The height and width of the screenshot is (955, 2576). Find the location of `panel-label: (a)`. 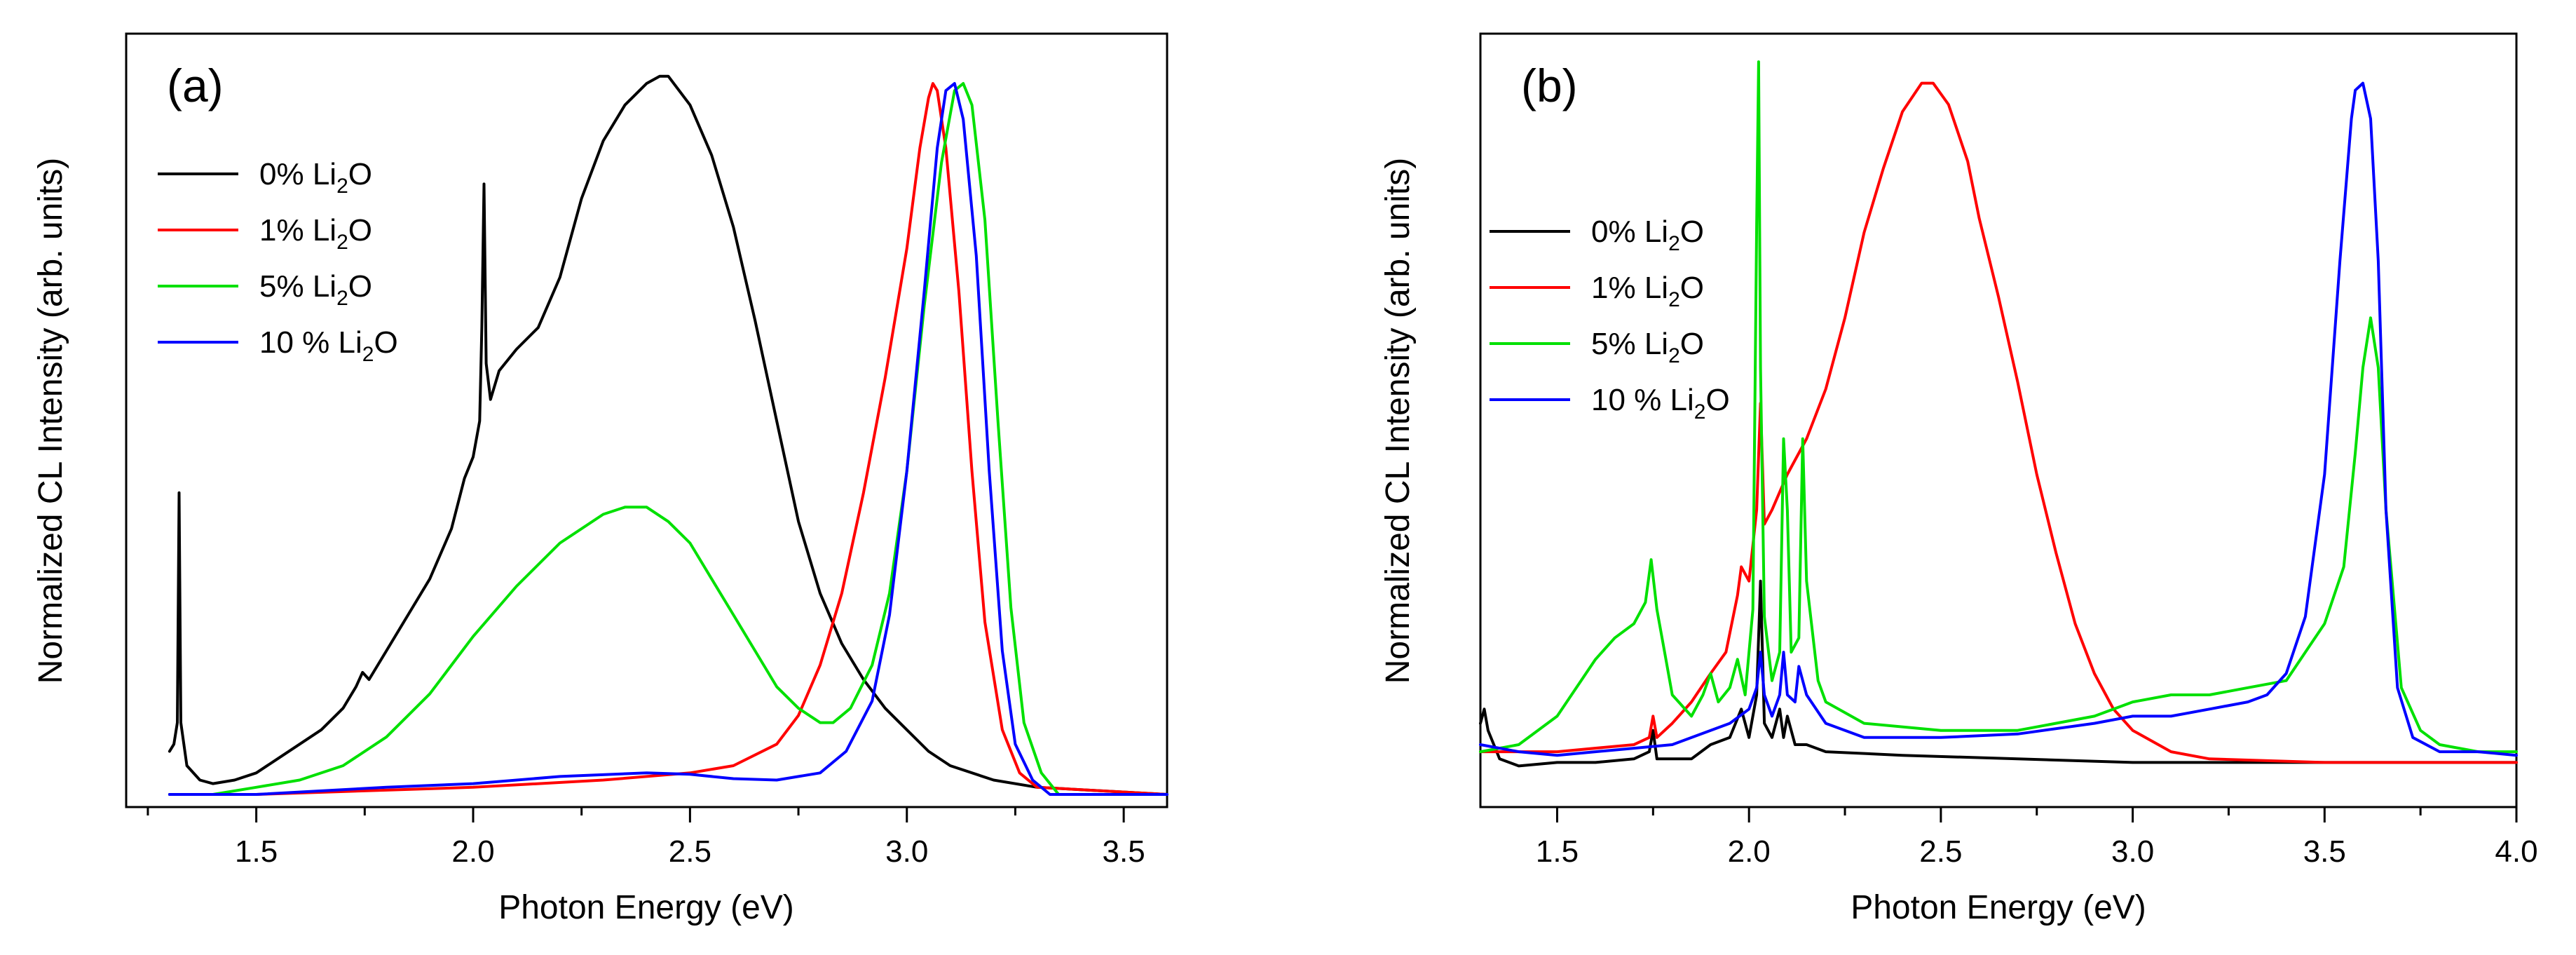

panel-label: (a) is located at coordinates (195, 86).